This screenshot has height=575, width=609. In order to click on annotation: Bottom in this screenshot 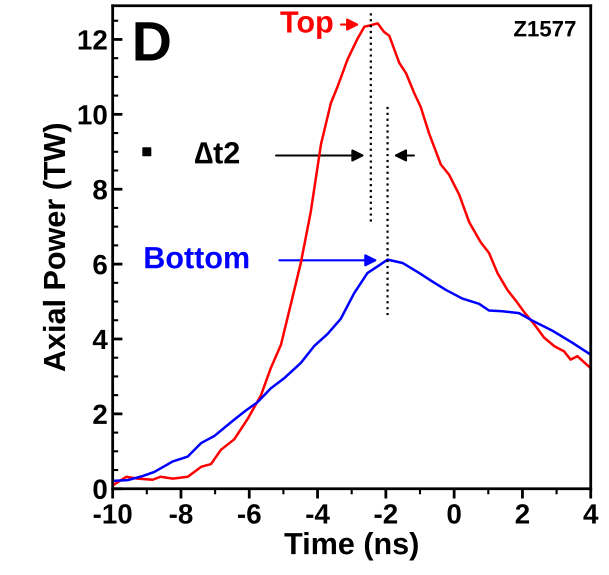, I will do `click(196, 257)`.